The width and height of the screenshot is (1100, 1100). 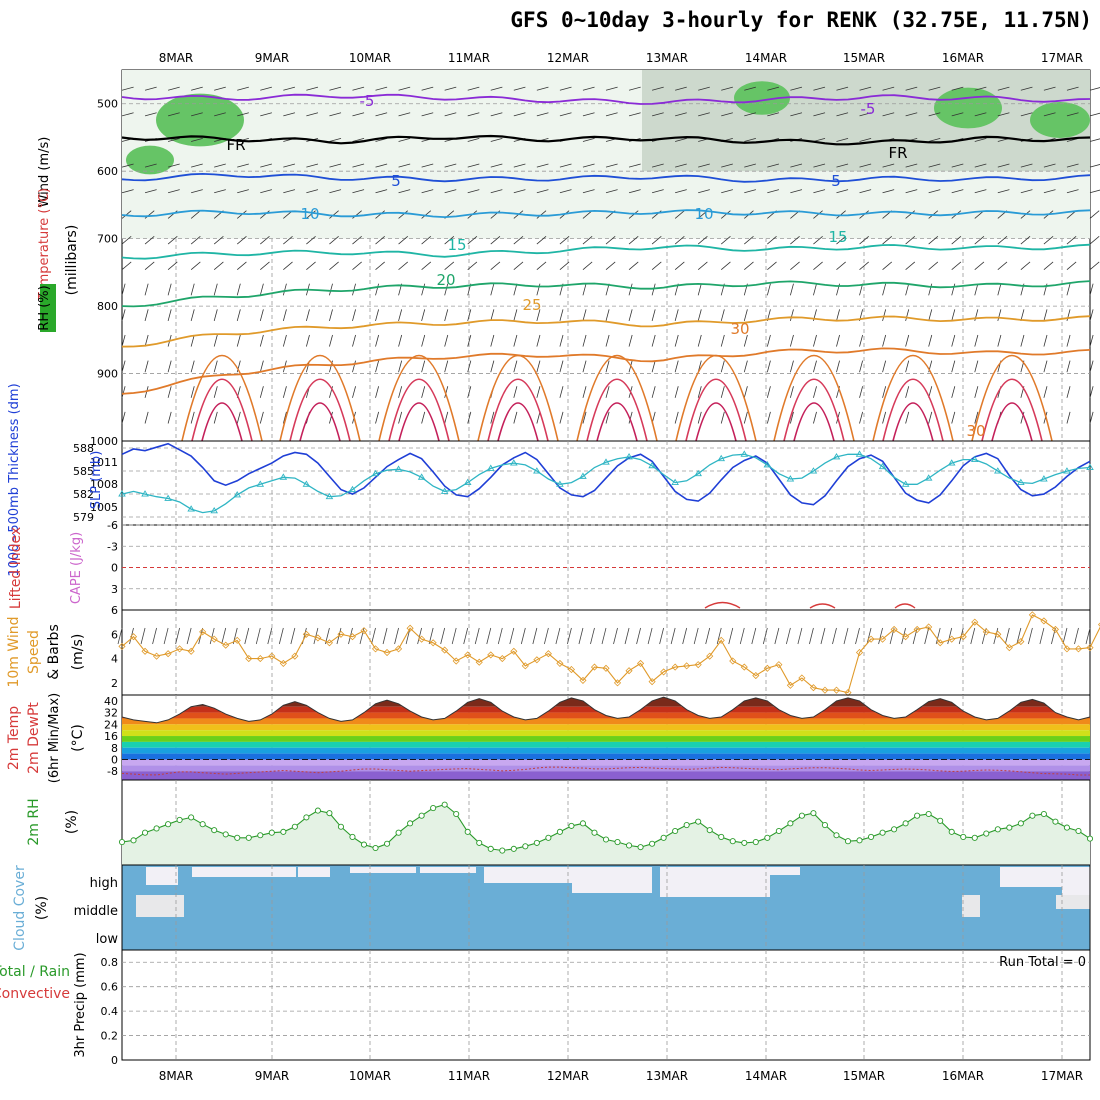 What do you see at coordinates (568, 1076) in the screenshot?
I see `bottom-date-12MAR: 12MAR` at bounding box center [568, 1076].